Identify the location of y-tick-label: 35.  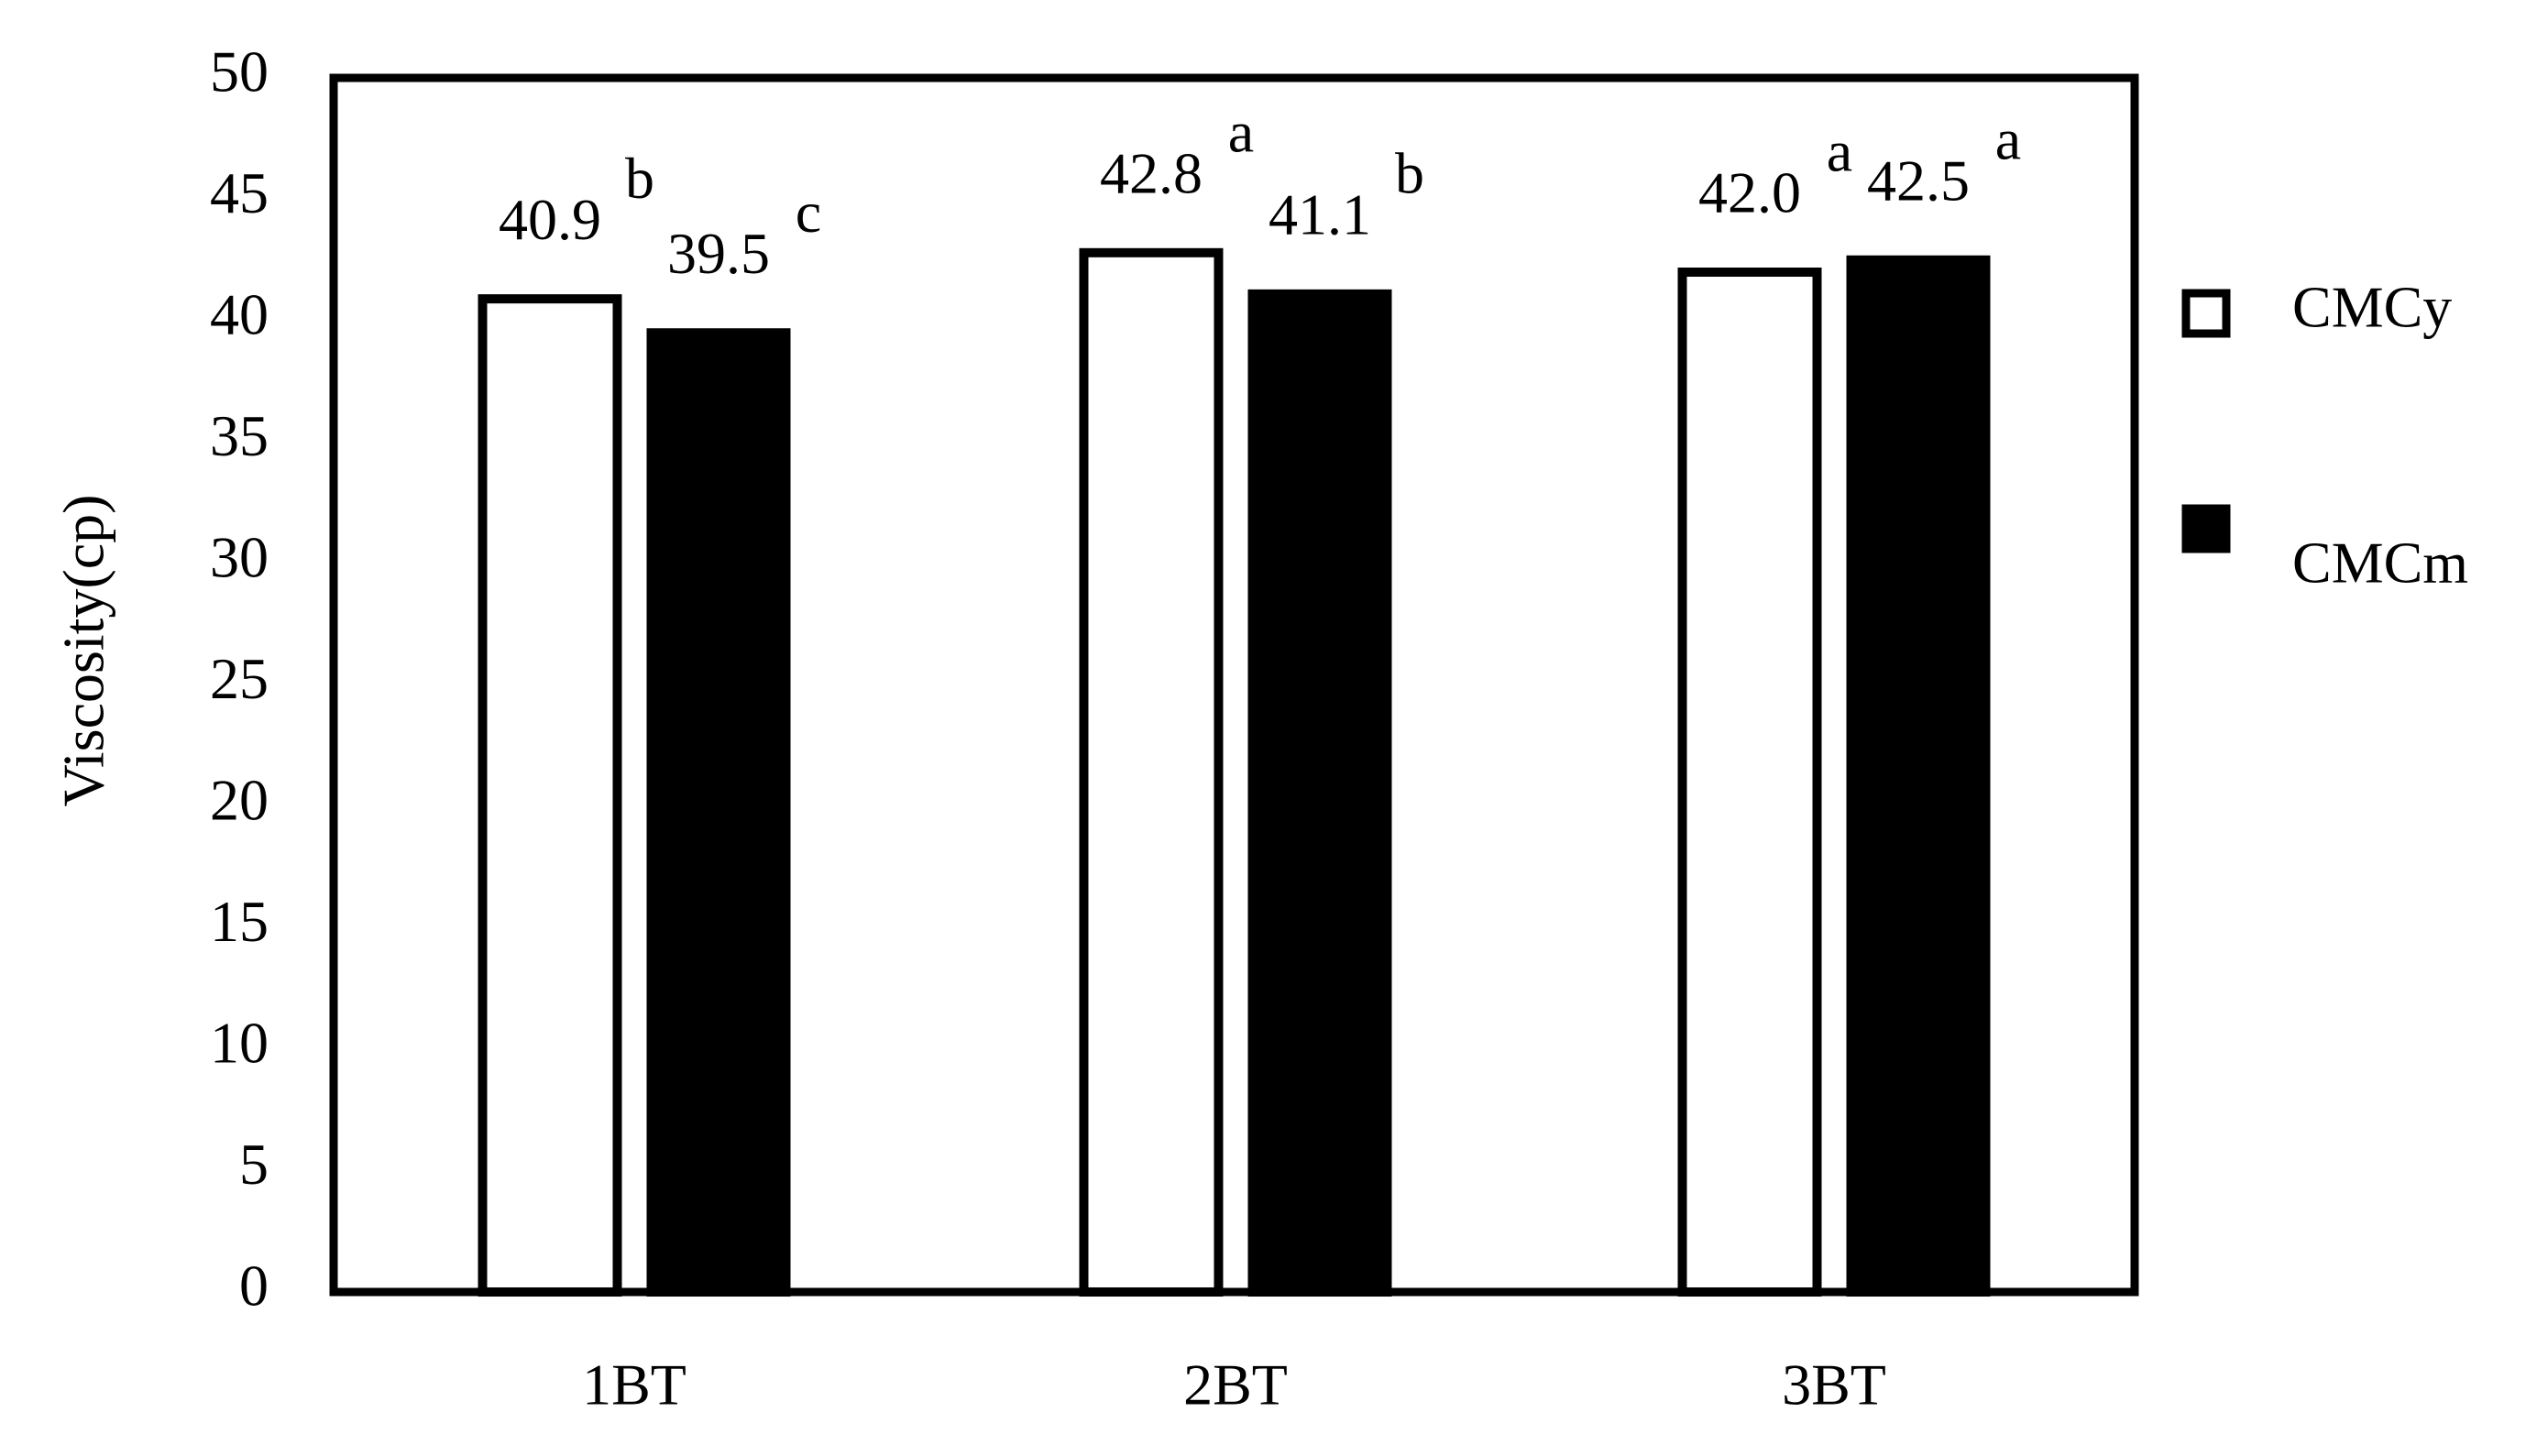
(239, 435).